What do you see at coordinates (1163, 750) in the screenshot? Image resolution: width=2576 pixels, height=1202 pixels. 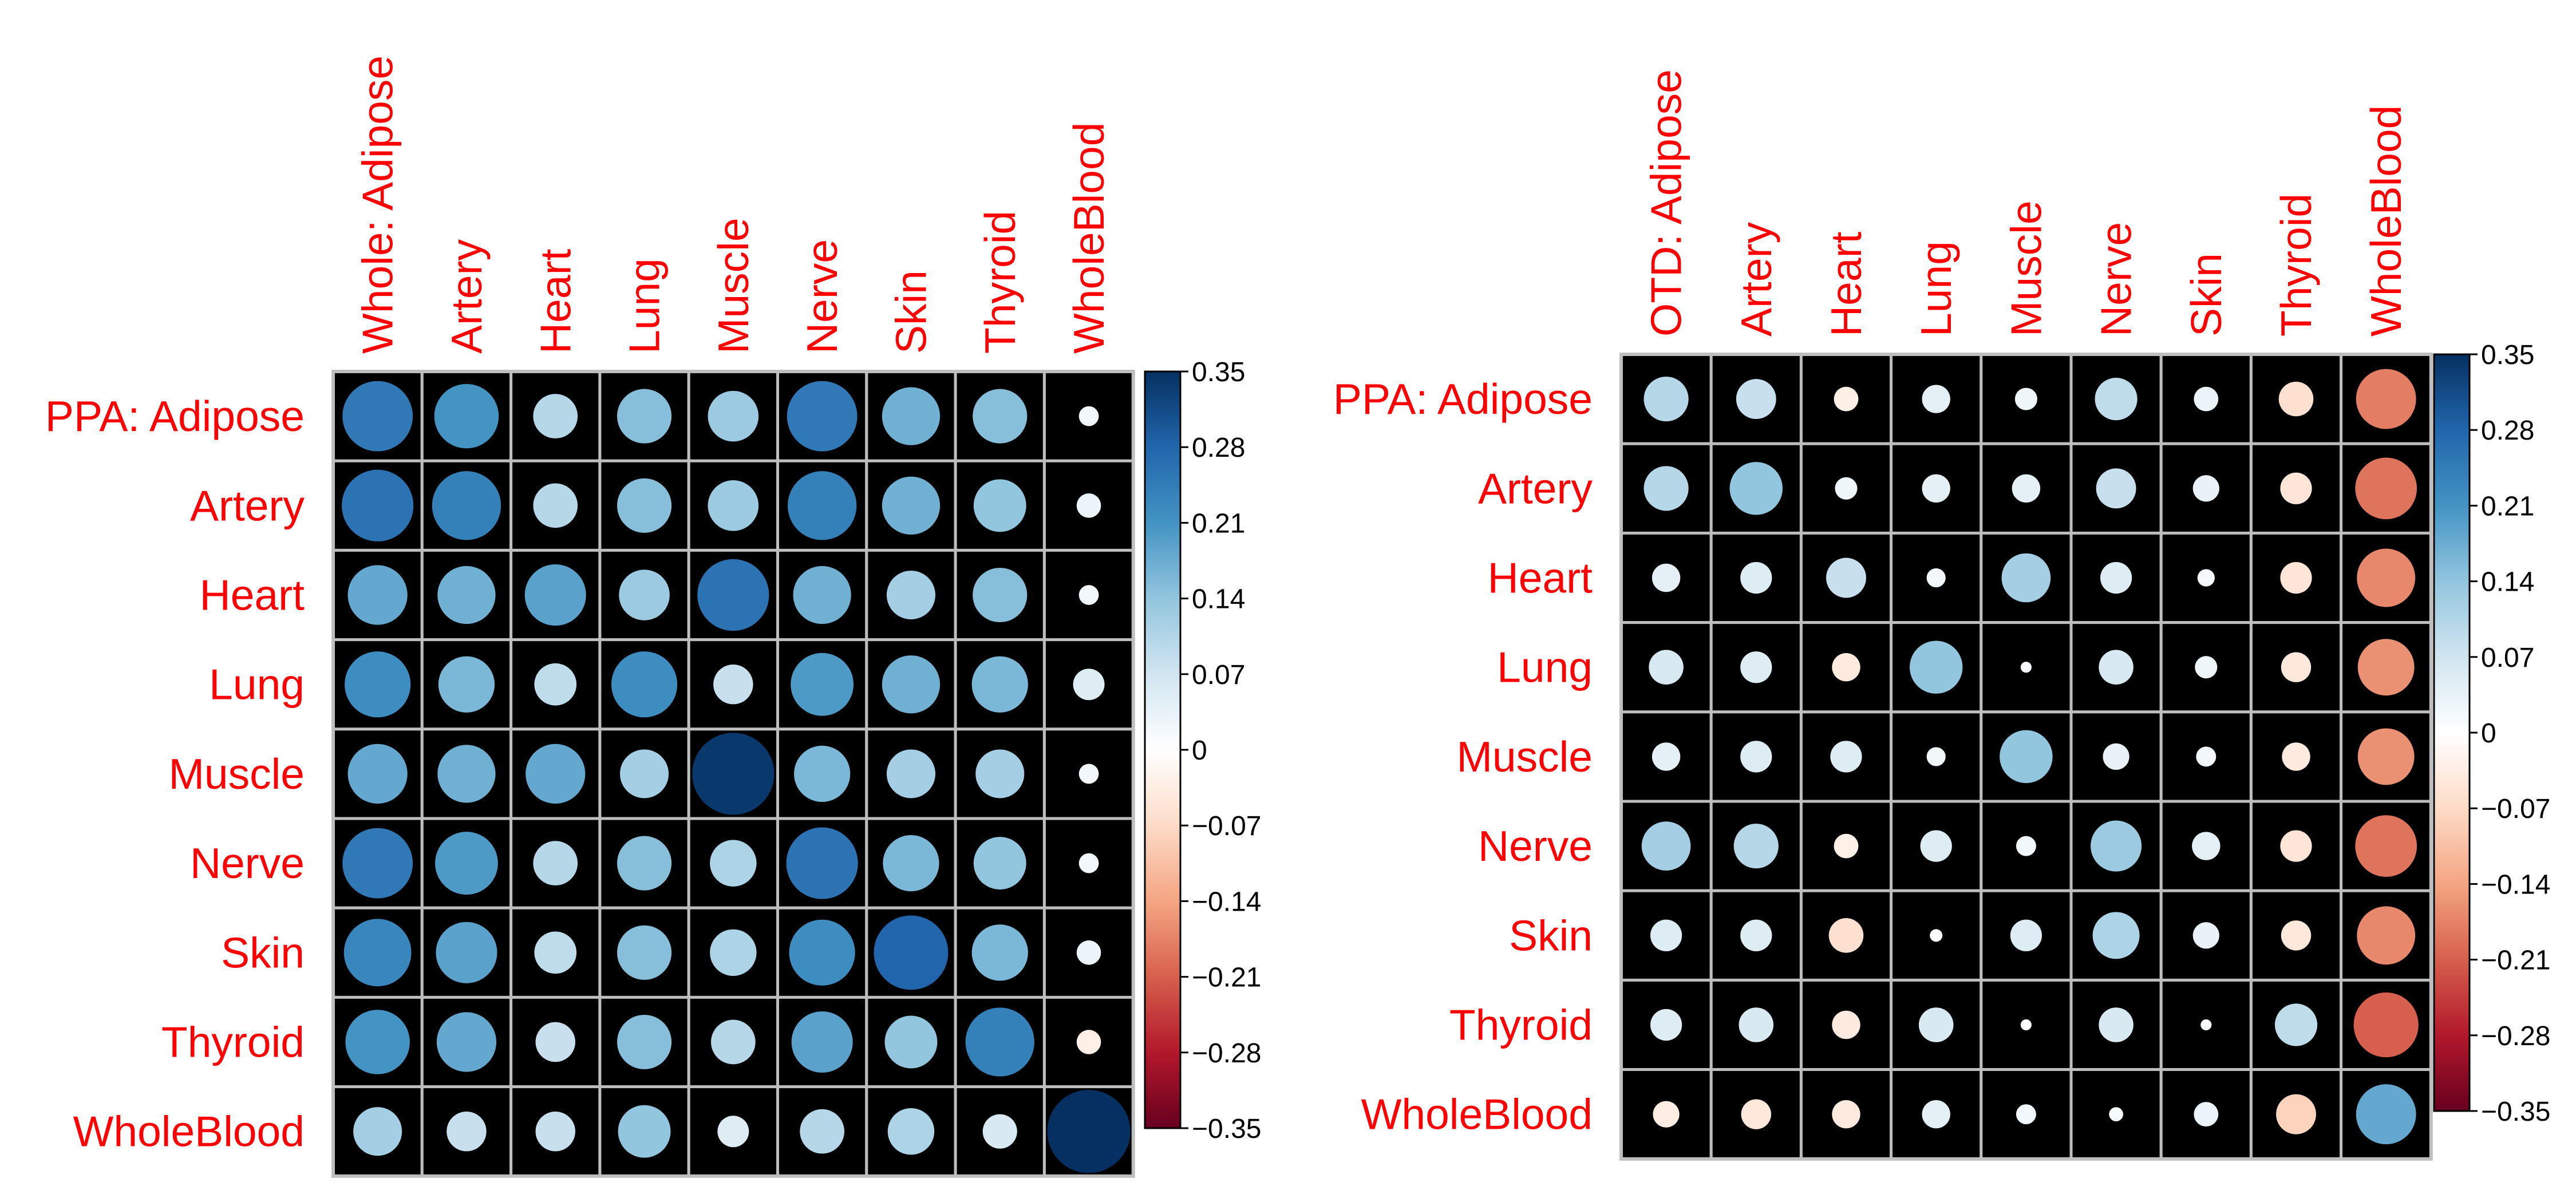 I see `colorbar` at bounding box center [1163, 750].